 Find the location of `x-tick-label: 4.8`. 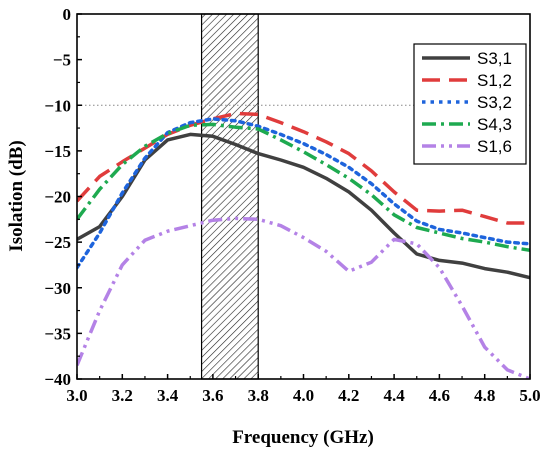

x-tick-label: 4.8 is located at coordinates (484, 395).